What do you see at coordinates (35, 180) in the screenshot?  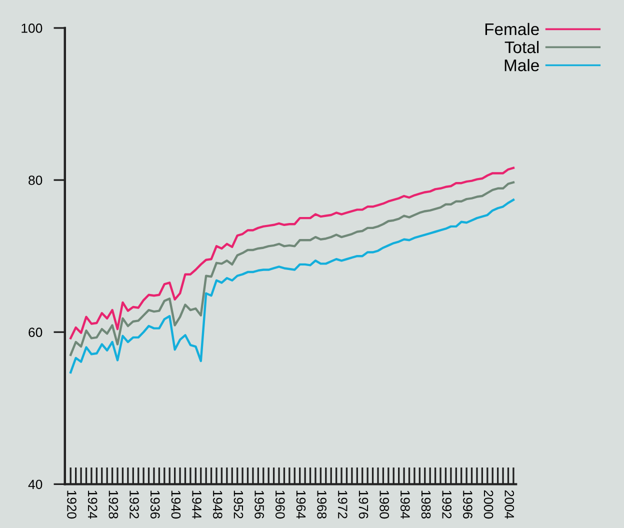 I see `y-tick-label: 80` at bounding box center [35, 180].